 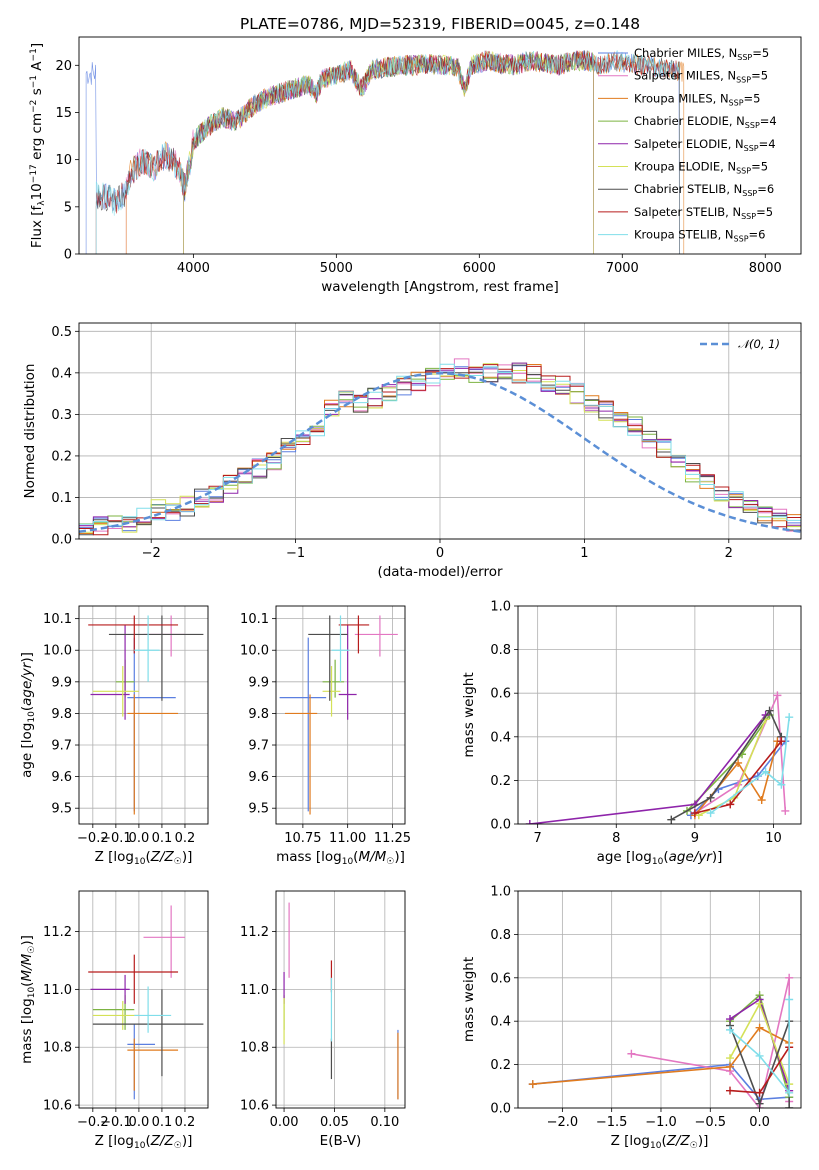 I want to click on spectrum-ylabel-part: ], so click(x=37, y=45).